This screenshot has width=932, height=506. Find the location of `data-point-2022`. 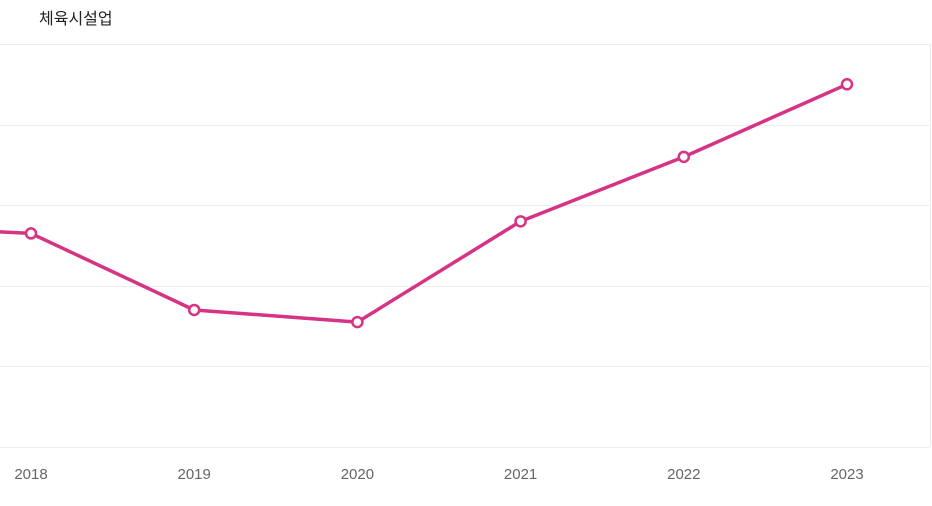

data-point-2022 is located at coordinates (684, 157).